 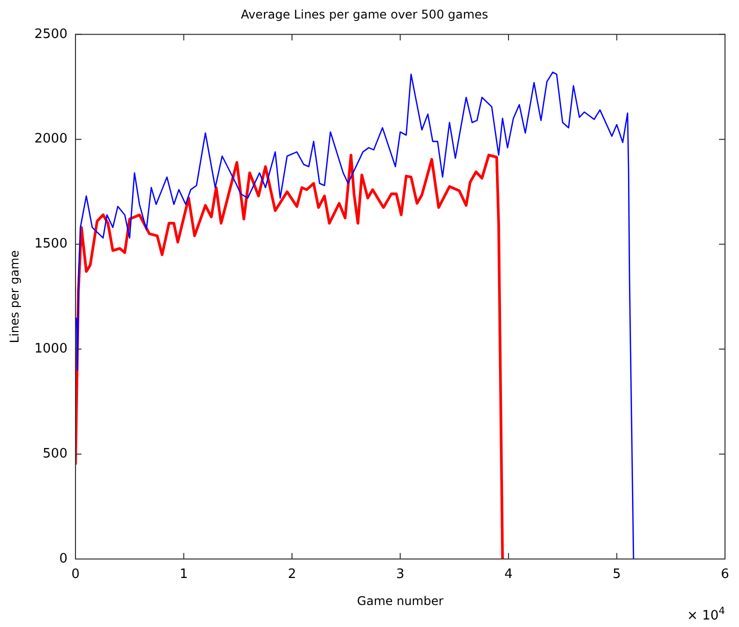 I want to click on x-tick-label: 2, so click(x=292, y=574).